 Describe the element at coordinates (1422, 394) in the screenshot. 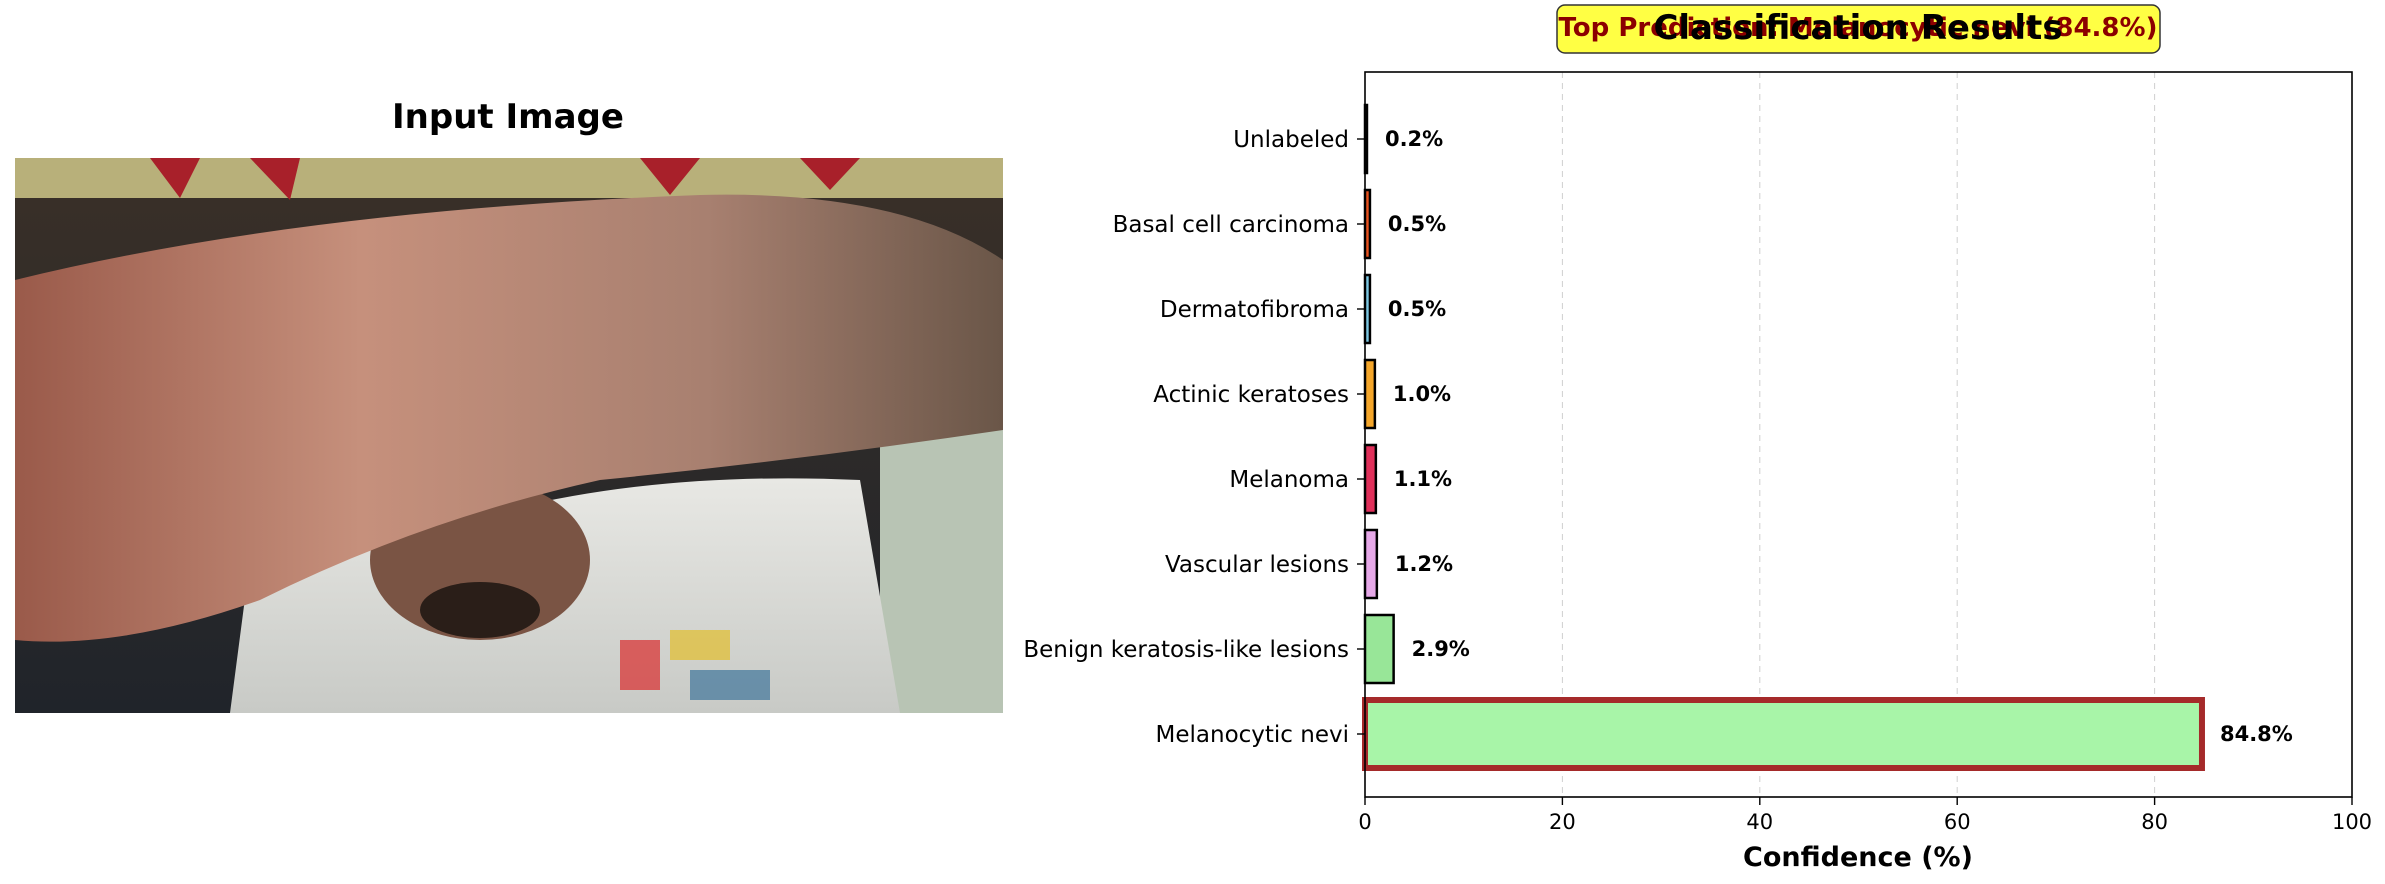

I see `value-label: 1.0%` at that location.